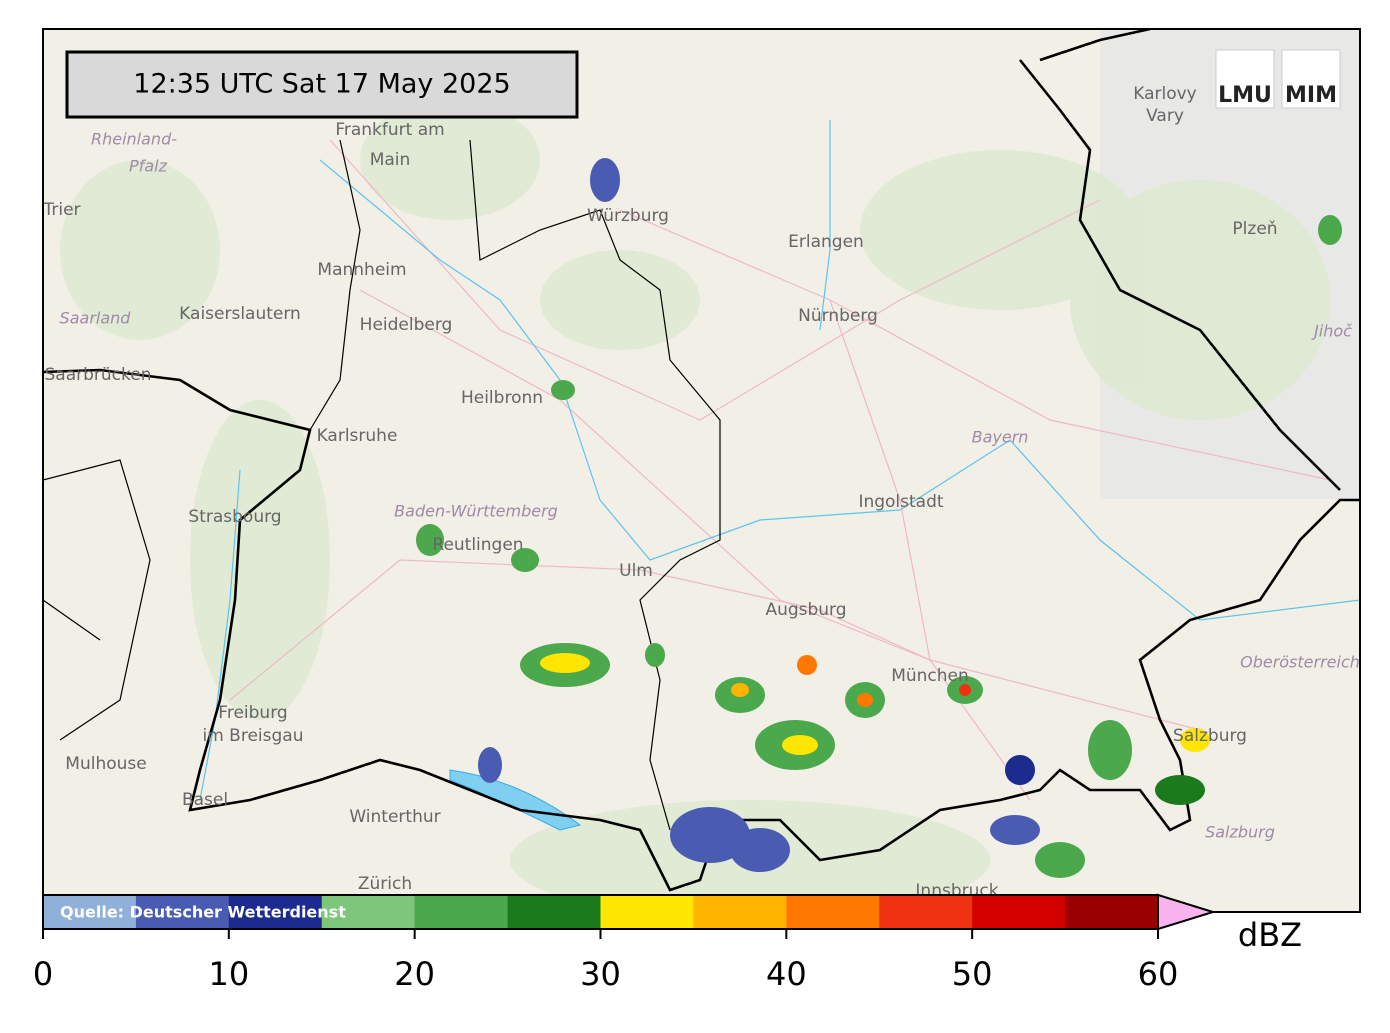  I want to click on place-label: Frankfurt am, so click(389, 130).